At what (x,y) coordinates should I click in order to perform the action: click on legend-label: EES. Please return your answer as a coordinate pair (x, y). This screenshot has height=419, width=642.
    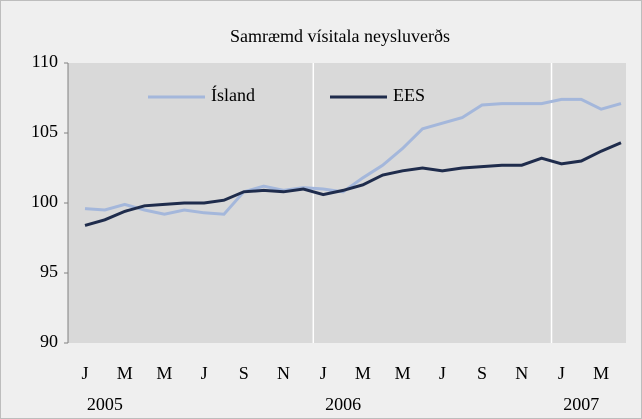
    Looking at the image, I should click on (409, 95).